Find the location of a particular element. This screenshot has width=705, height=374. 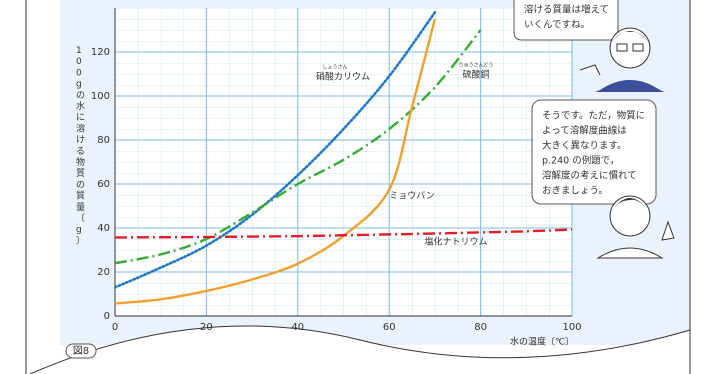

y-tick-label: 60 is located at coordinates (103, 184).